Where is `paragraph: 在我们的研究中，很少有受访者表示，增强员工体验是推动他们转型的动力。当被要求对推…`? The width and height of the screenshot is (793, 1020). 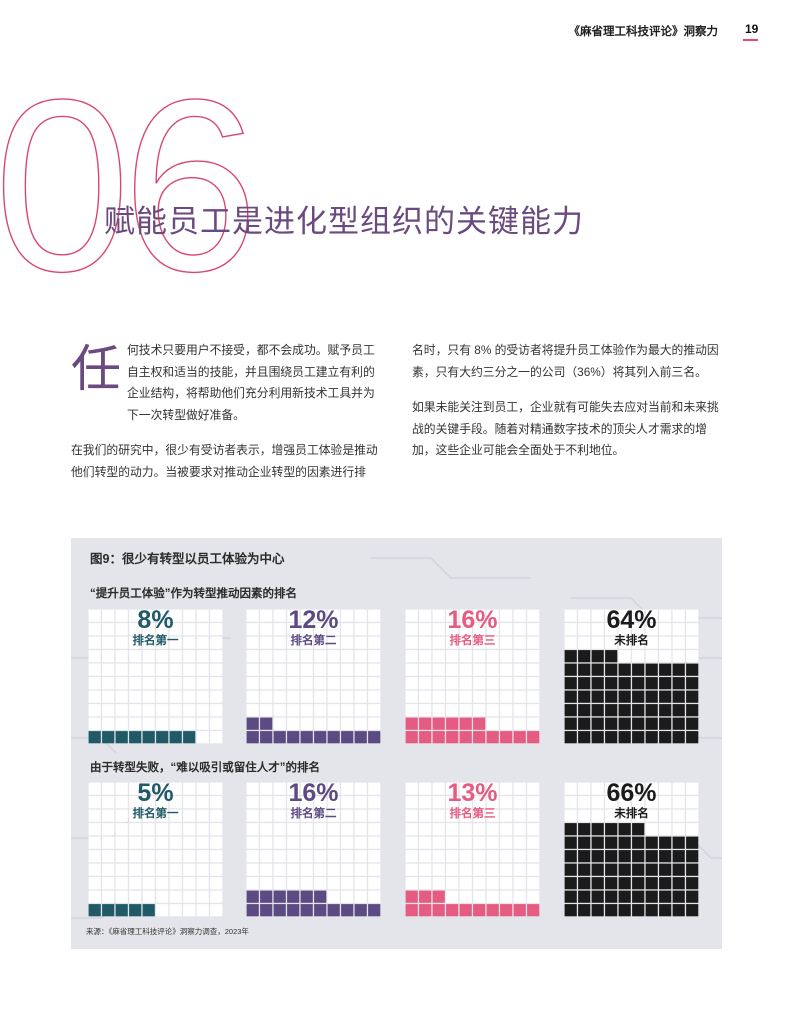 paragraph: 在我们的研究中，很少有受访者表示，增强员工体验是推动他们转型的动力。当被要求对推… is located at coordinates (224, 461).